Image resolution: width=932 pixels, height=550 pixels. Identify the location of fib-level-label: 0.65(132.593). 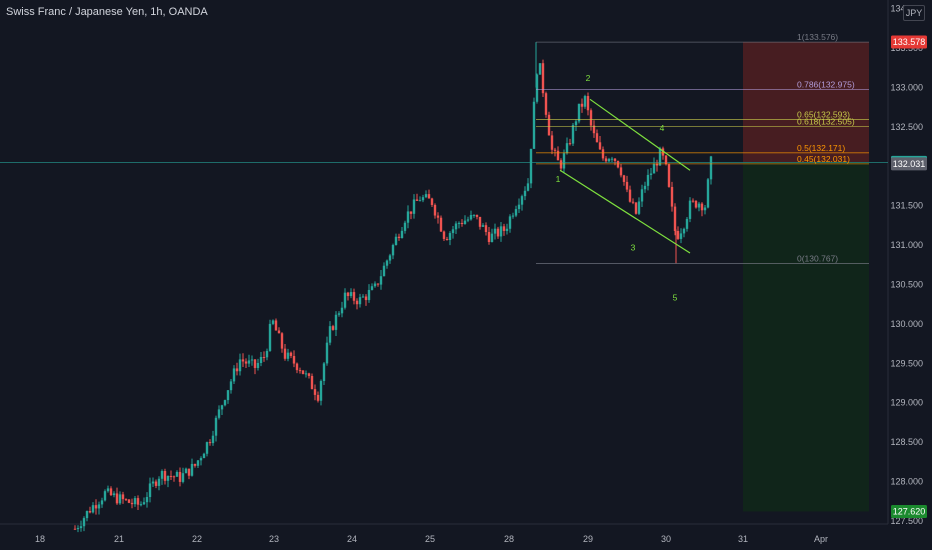
(823, 115).